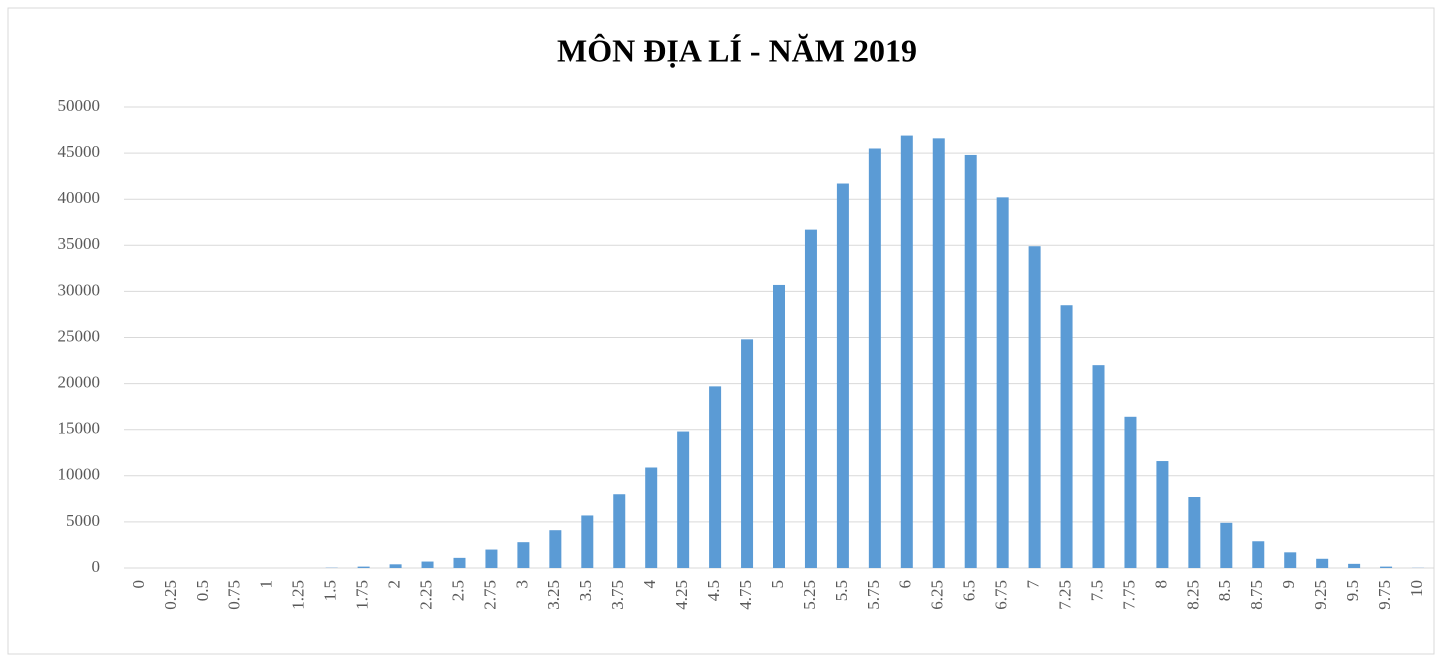 The height and width of the screenshot is (656, 1442). What do you see at coordinates (1256, 595) in the screenshot?
I see `x-tick-label: 8.75` at bounding box center [1256, 595].